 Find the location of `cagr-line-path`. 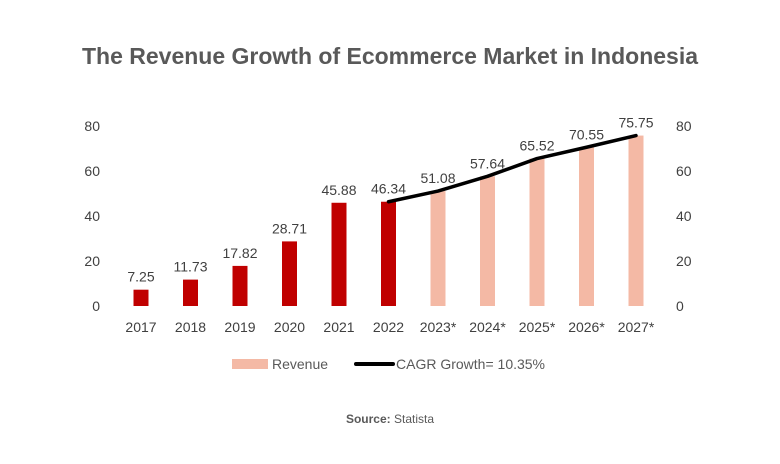

cagr-line-path is located at coordinates (512, 168).